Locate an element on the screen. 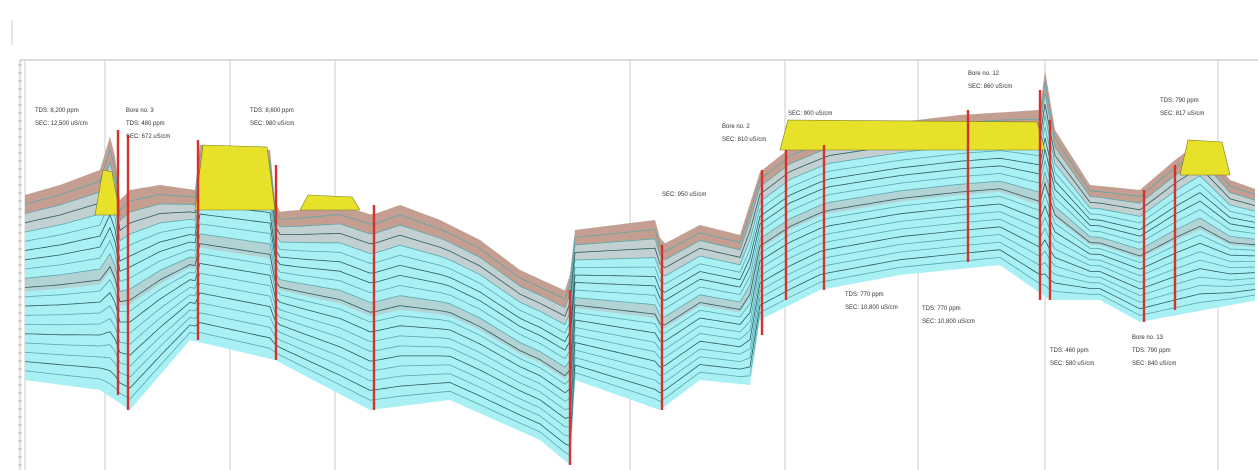 The image size is (1258, 470). annotation: SEC: 840 uS/cm is located at coordinates (1154, 364).